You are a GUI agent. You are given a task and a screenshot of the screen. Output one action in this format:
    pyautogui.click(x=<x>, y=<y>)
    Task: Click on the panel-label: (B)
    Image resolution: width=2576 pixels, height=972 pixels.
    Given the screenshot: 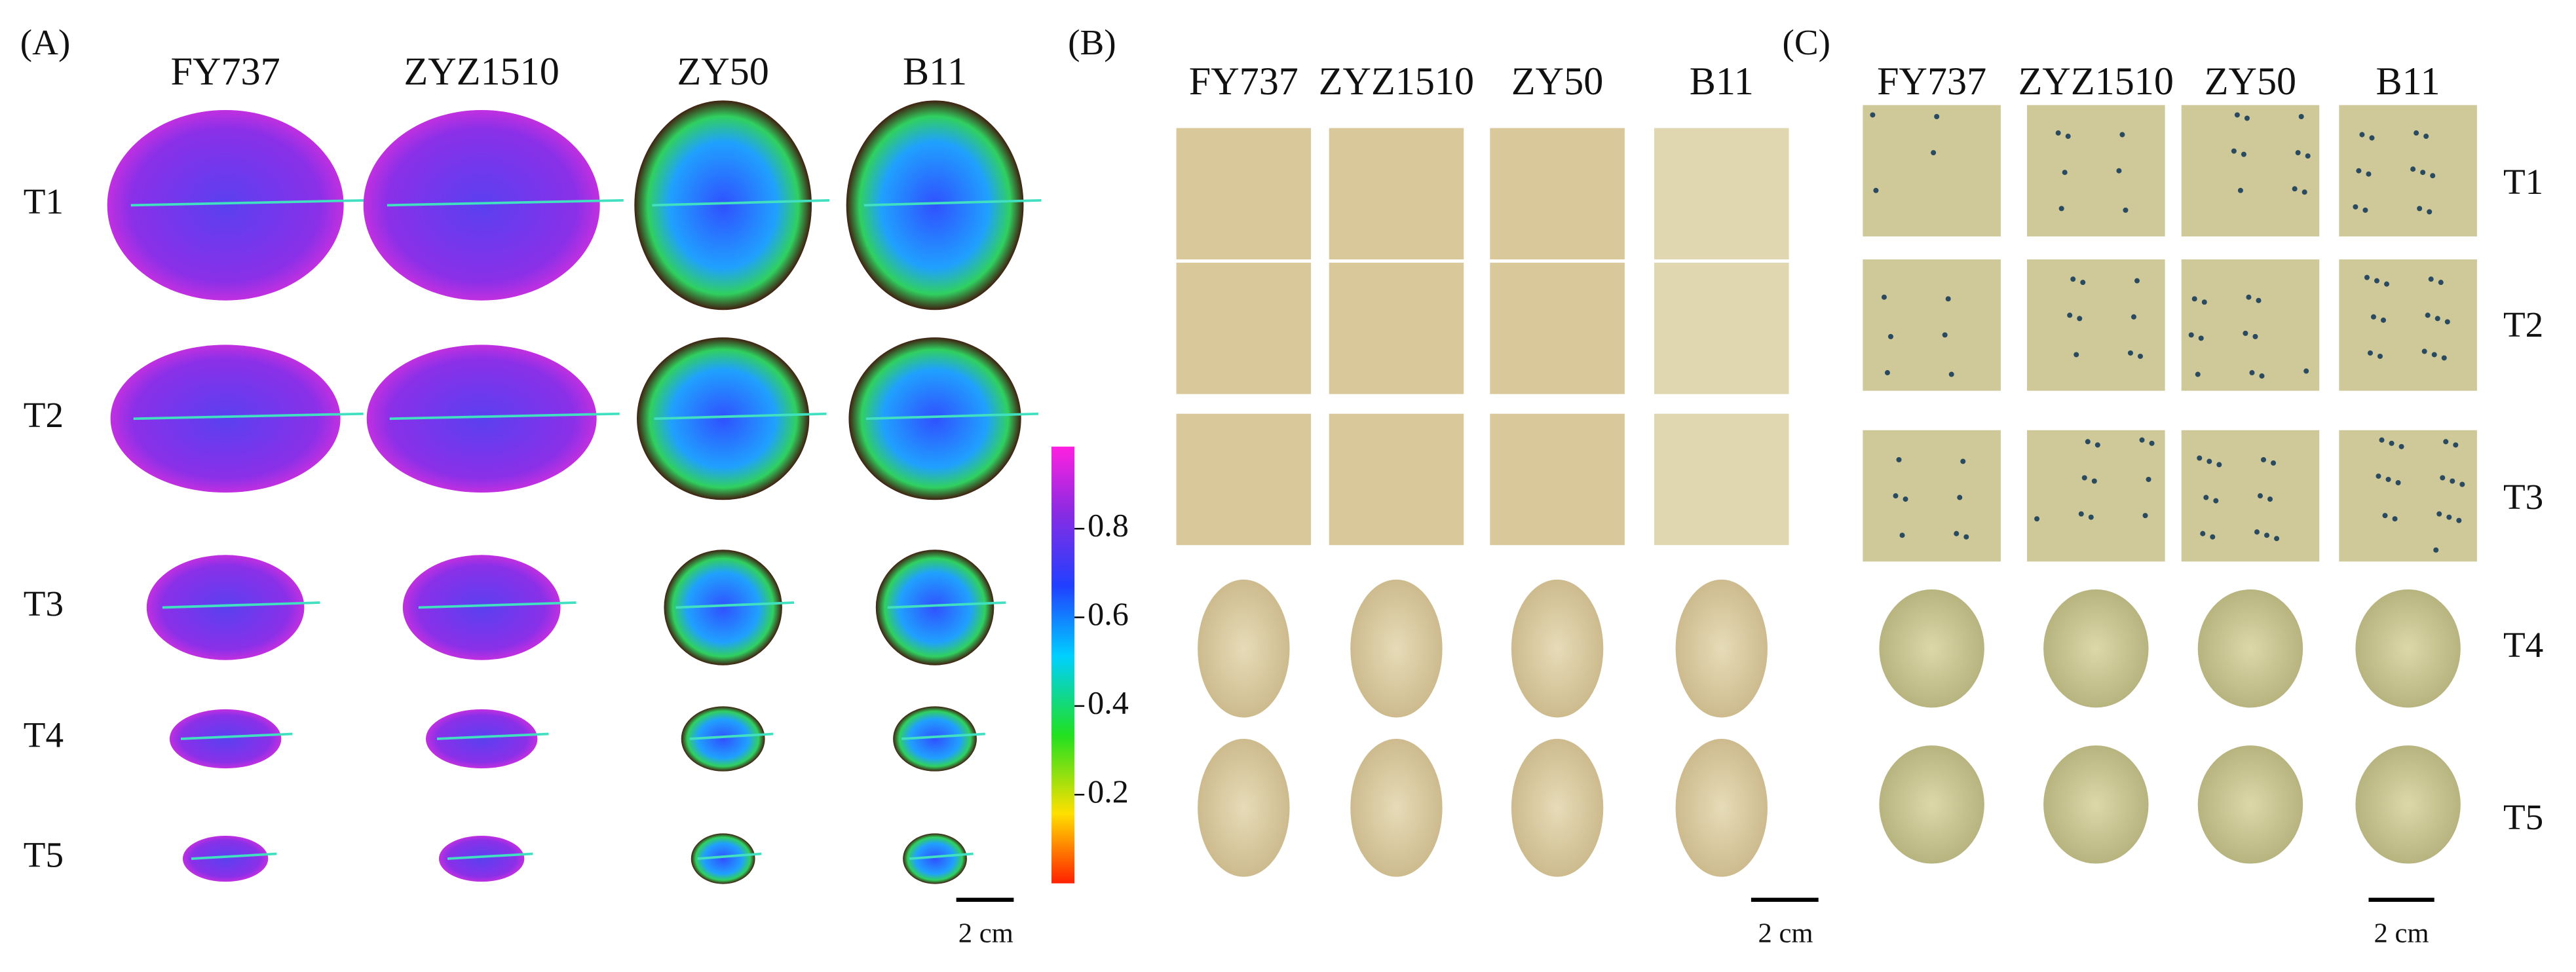 What is the action you would take?
    pyautogui.click(x=1092, y=42)
    